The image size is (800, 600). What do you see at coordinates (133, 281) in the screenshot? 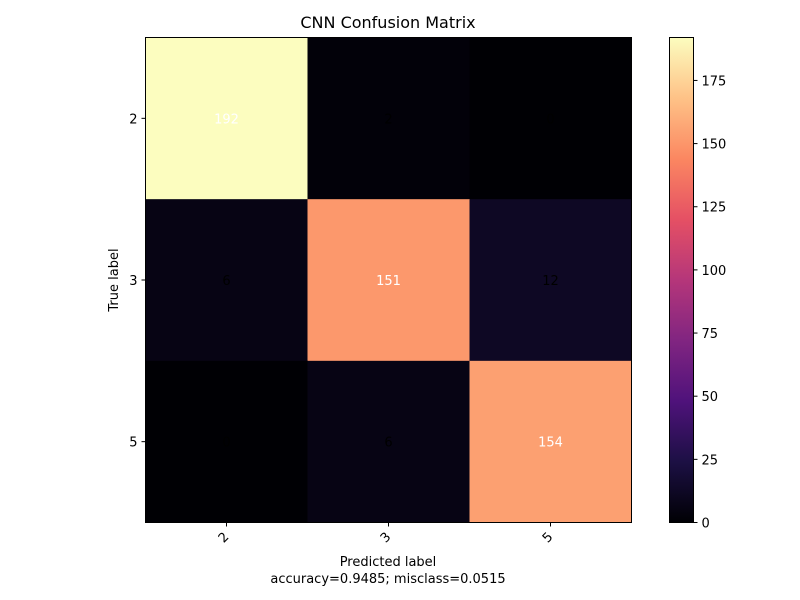
I see `y-tick-label: 3` at bounding box center [133, 281].